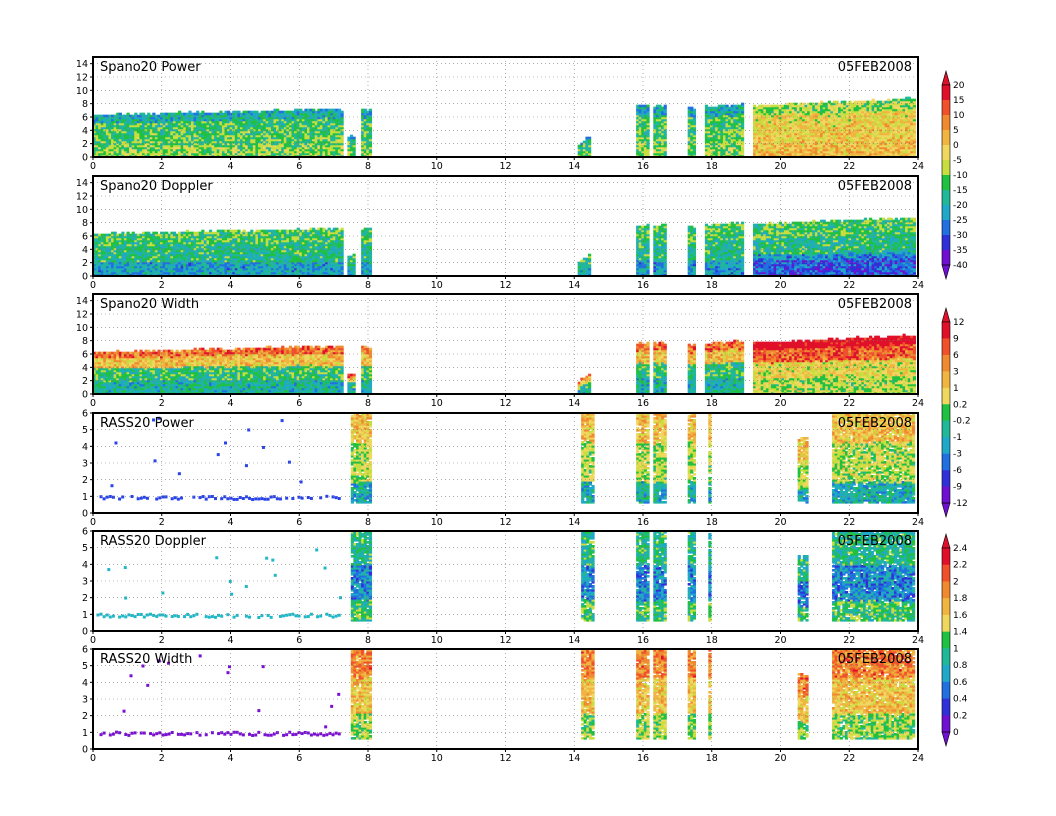 The height and width of the screenshot is (816, 1056). I want to click on x-tick-label: 20, so click(780, 166).